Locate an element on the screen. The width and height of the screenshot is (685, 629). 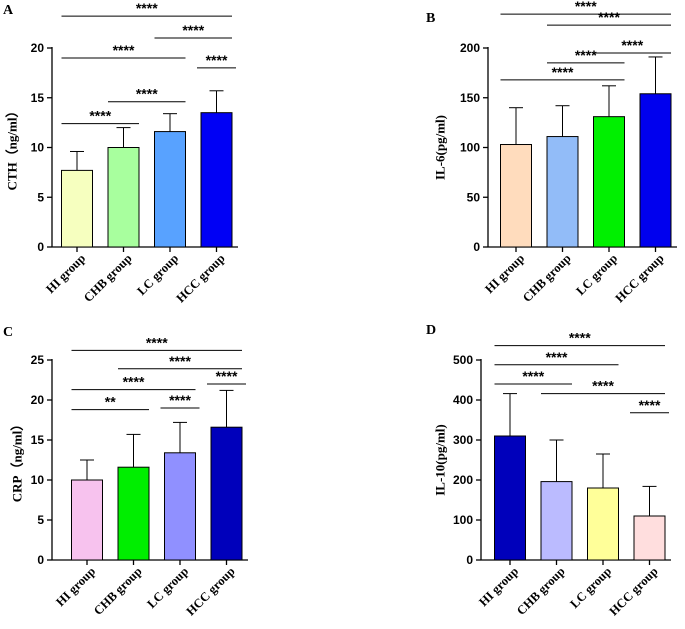
significance-label: ** is located at coordinates (110, 402).